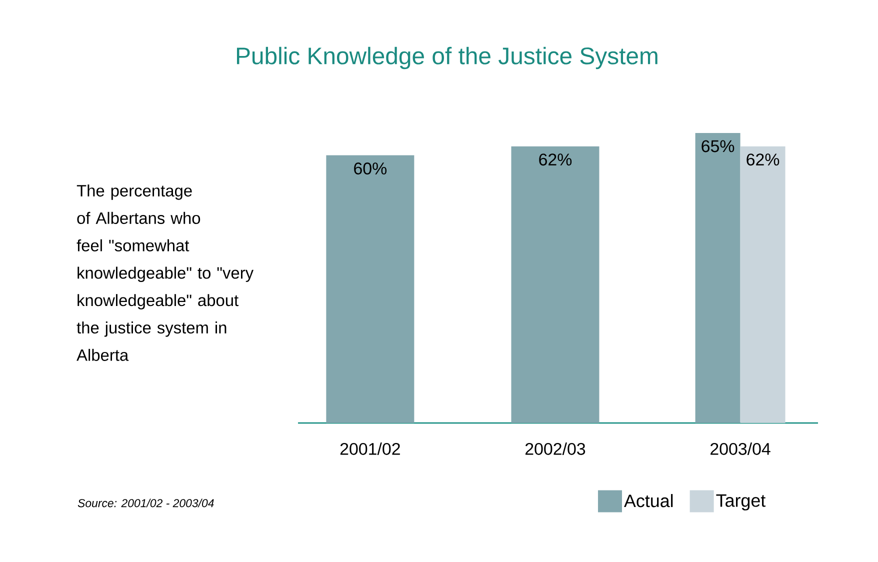  Describe the element at coordinates (740, 448) in the screenshot. I see `x-tick-label: 2003/04` at that location.